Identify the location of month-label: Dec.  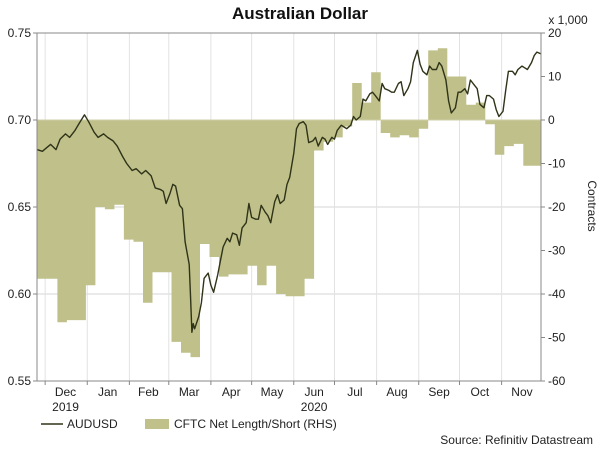
(65, 392).